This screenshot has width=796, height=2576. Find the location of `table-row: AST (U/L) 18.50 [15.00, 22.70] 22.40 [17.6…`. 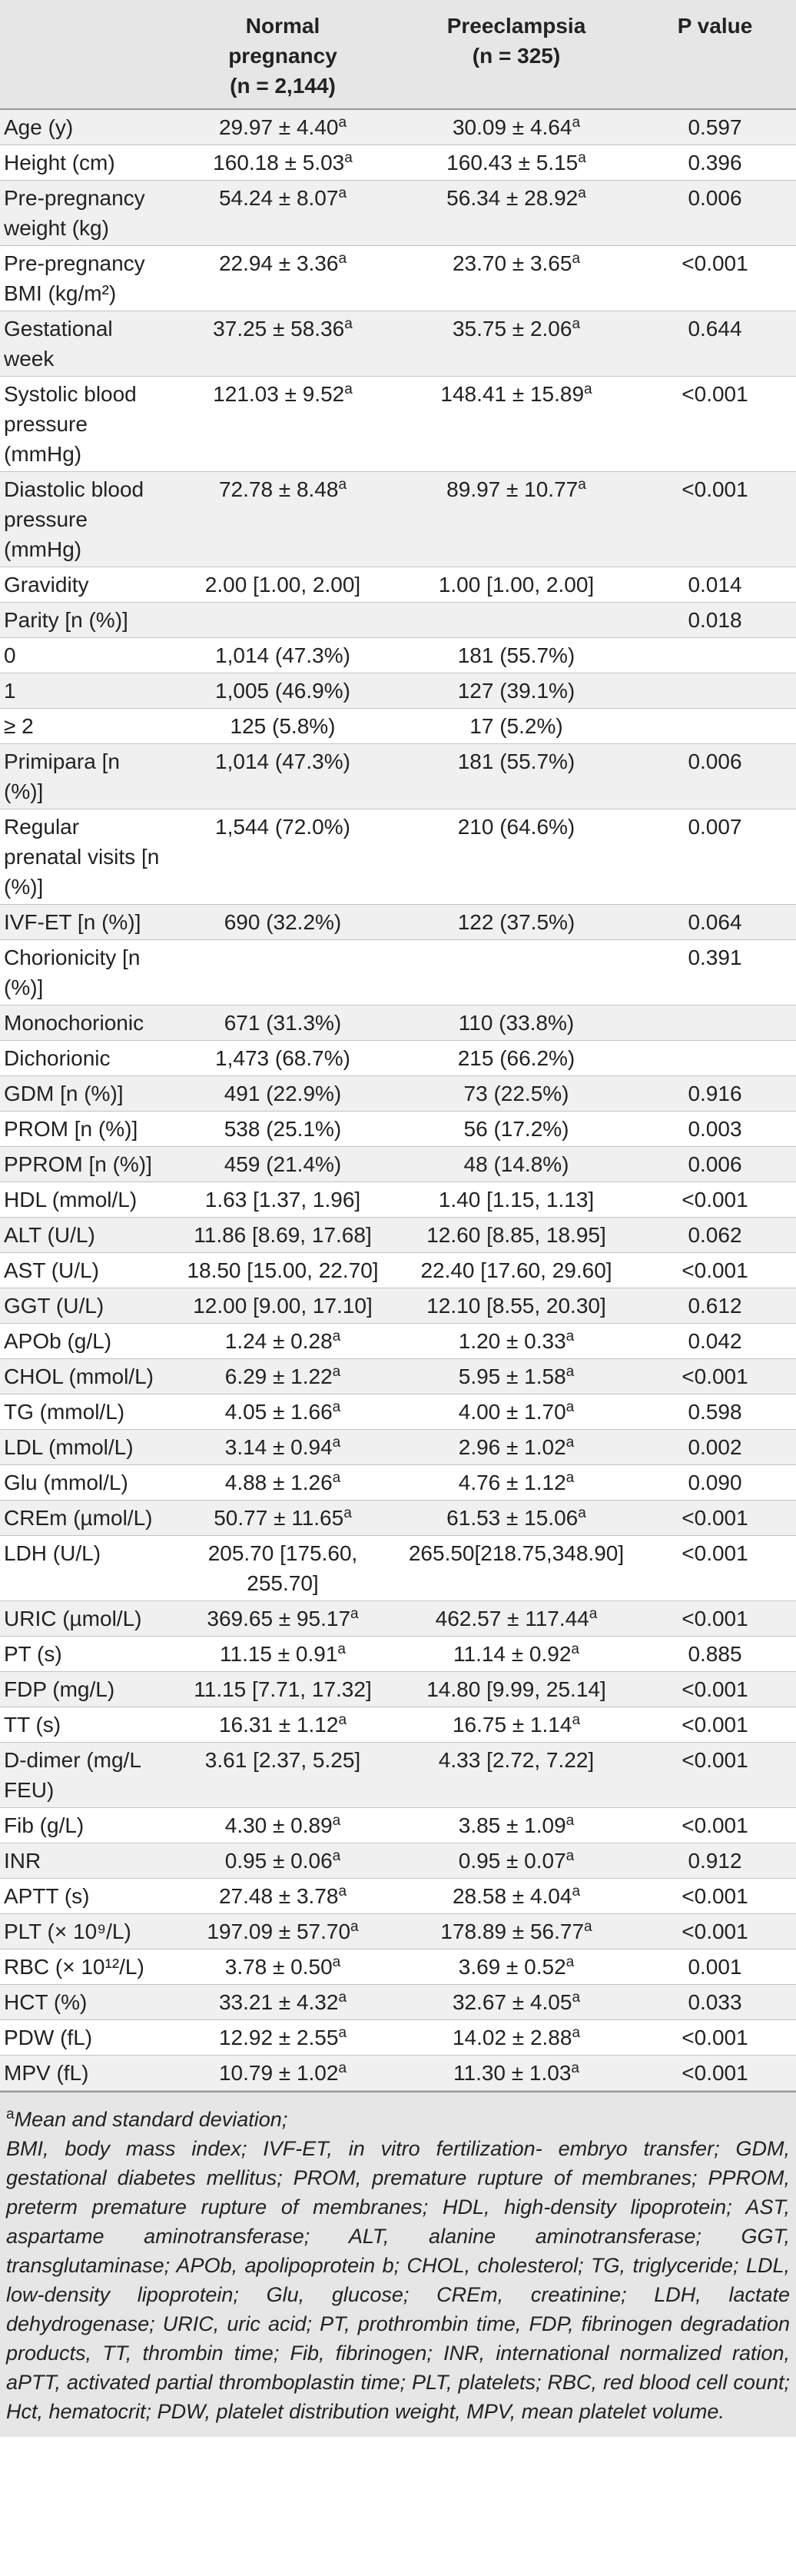

table-row: AST (U/L) 18.50 [15.00, 22.70] 22.40 [17.6… is located at coordinates (398, 1270).